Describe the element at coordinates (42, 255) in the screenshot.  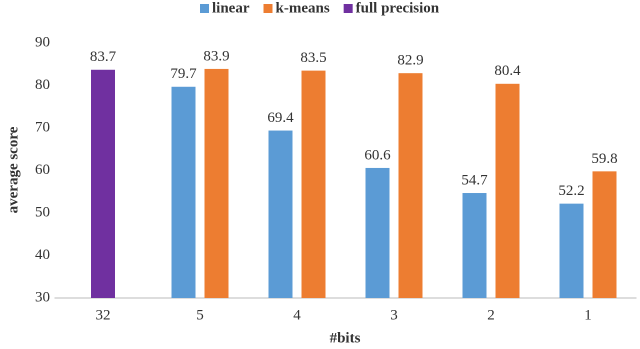
I see `y-tick-label: 40` at that location.